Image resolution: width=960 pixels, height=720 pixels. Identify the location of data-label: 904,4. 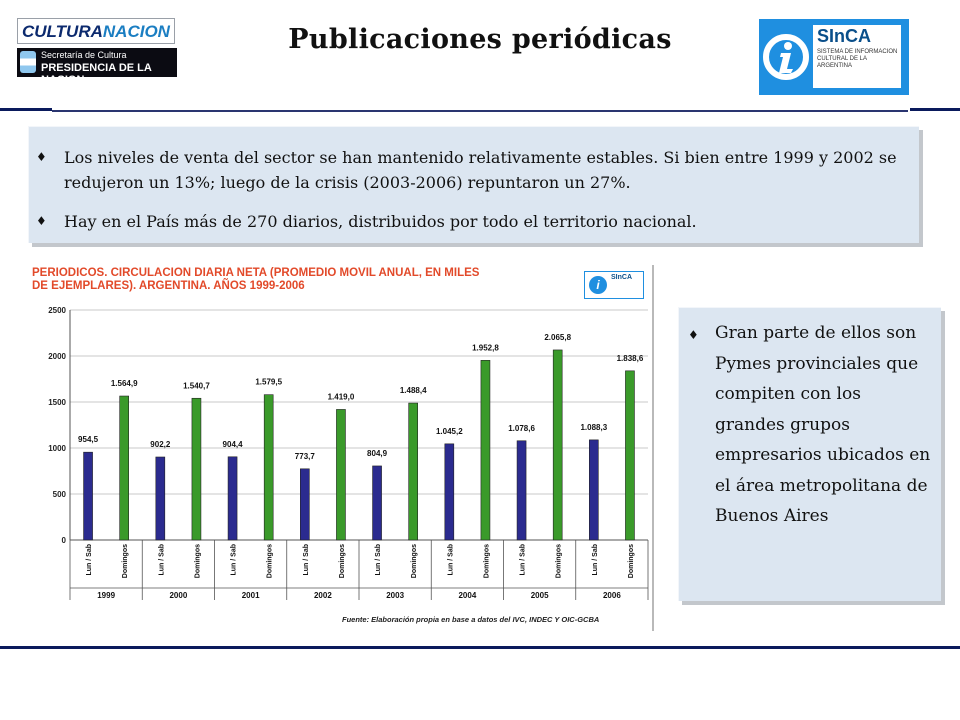
(233, 444).